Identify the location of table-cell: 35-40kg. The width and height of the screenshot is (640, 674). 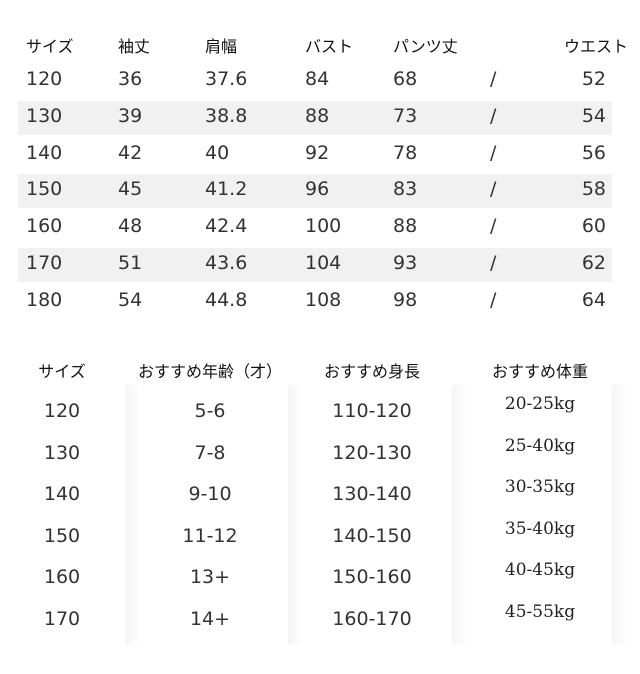
(540, 528).